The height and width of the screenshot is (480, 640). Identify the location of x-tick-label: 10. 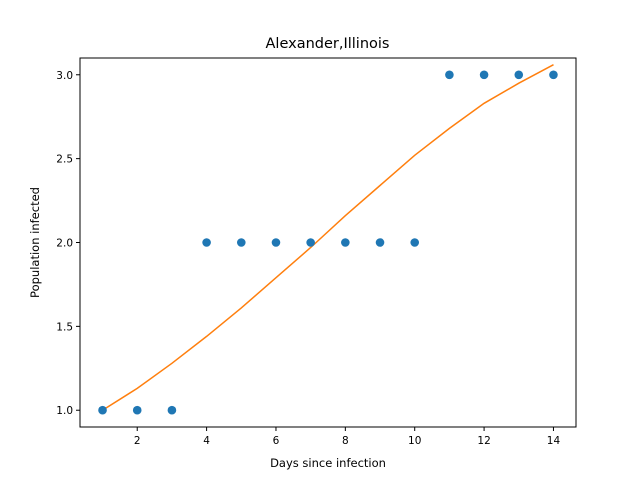
(414, 441).